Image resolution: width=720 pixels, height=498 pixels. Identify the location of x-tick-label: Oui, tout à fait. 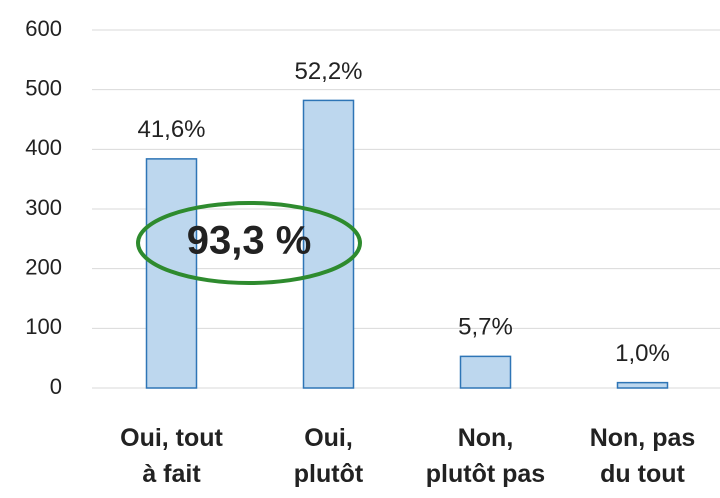
(171, 456).